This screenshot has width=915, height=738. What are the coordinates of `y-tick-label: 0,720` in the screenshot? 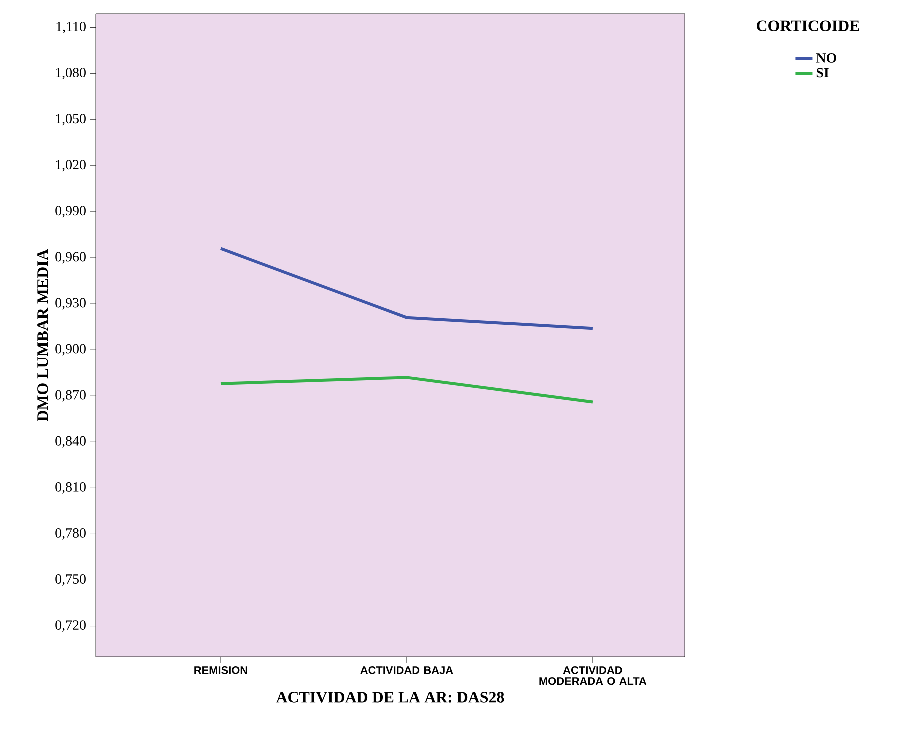 It's located at (71, 626).